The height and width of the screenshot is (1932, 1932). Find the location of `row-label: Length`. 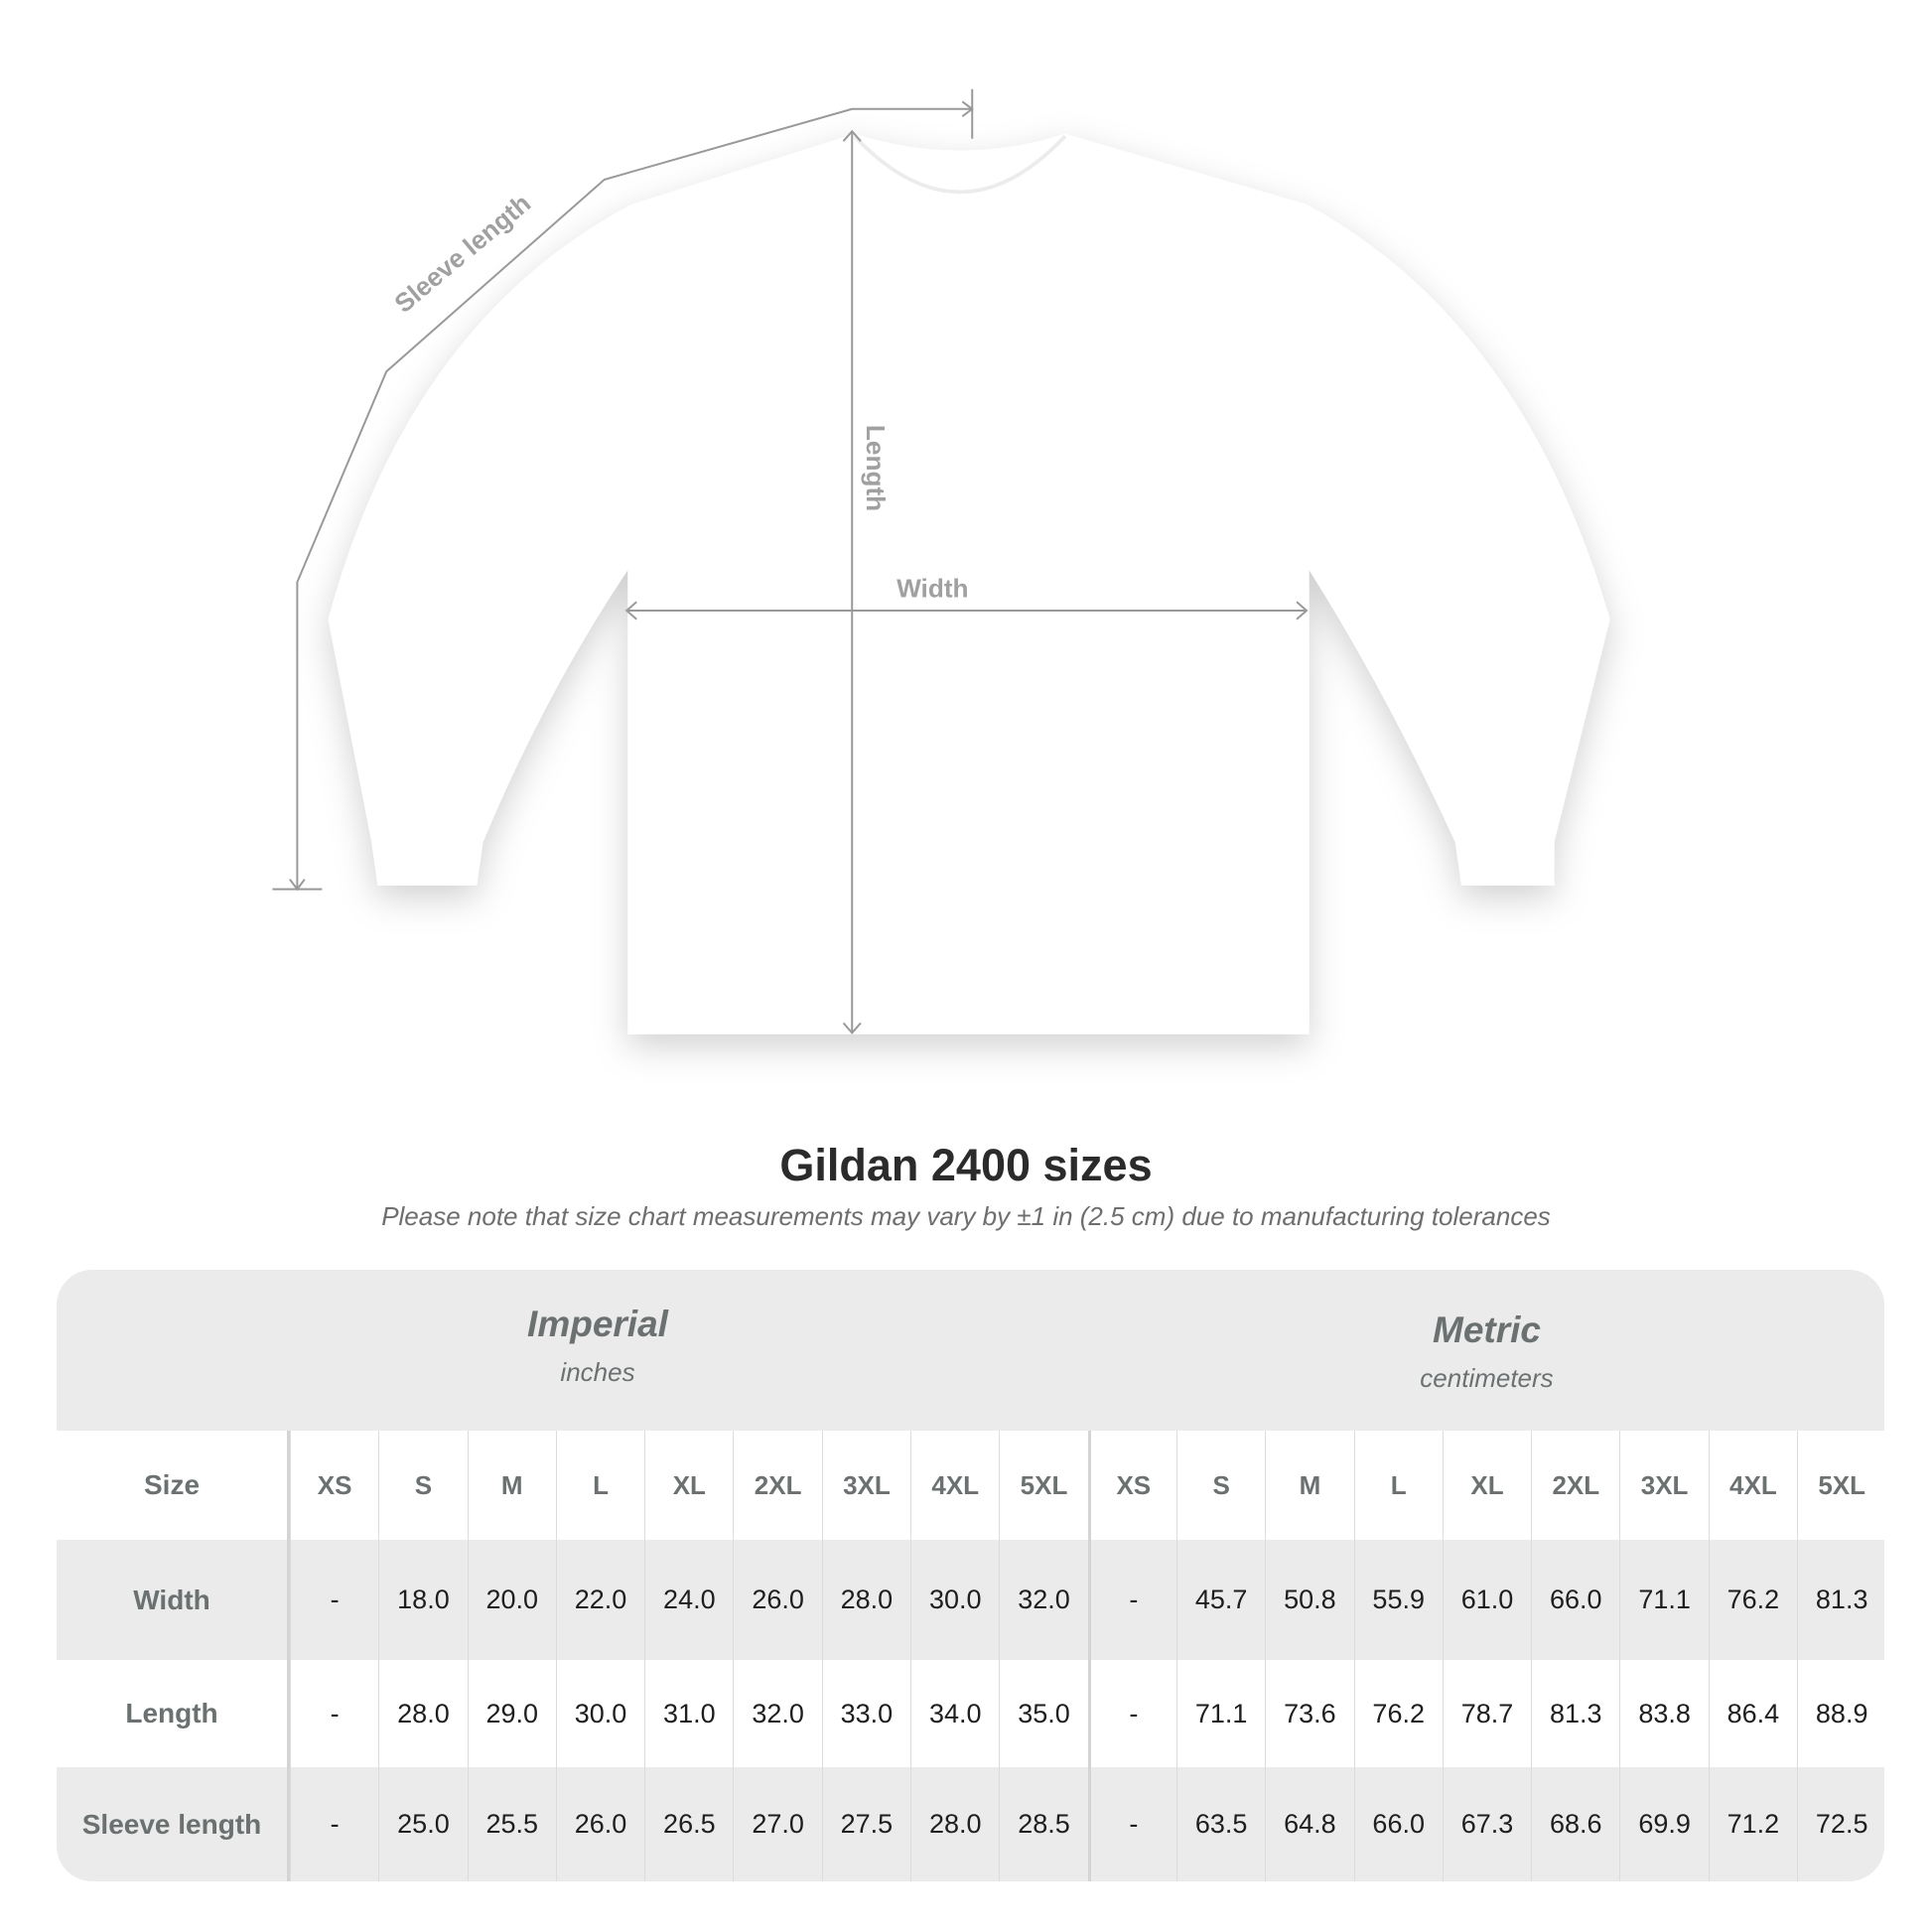

row-label: Length is located at coordinates (173, 1714).